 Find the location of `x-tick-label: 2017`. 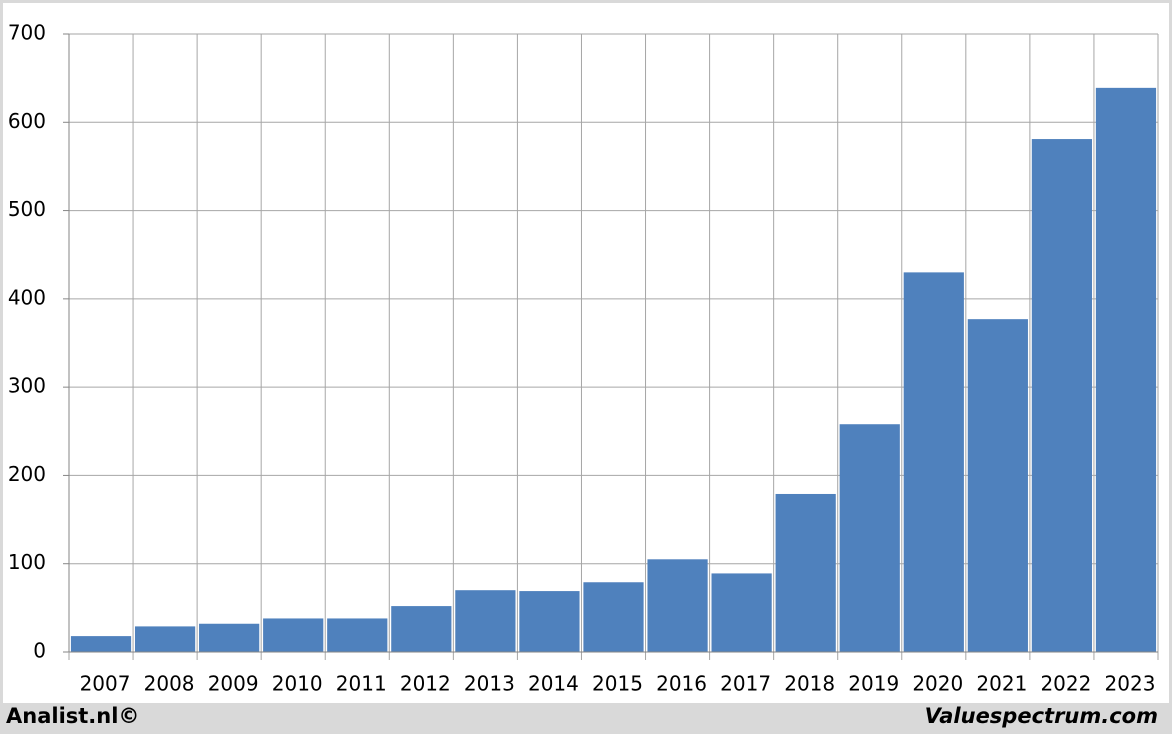

x-tick-label: 2017 is located at coordinates (745, 684).